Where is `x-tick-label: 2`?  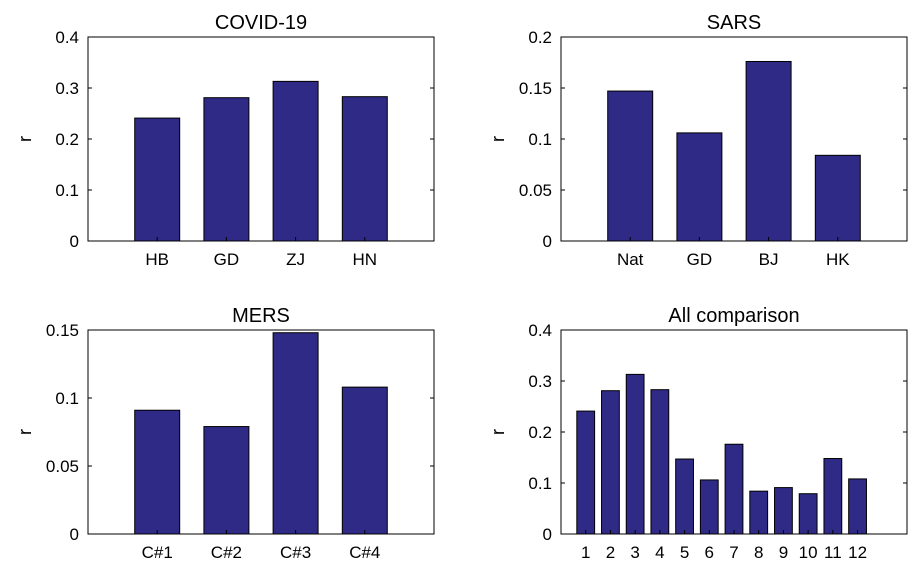 x-tick-label: 2 is located at coordinates (610, 552).